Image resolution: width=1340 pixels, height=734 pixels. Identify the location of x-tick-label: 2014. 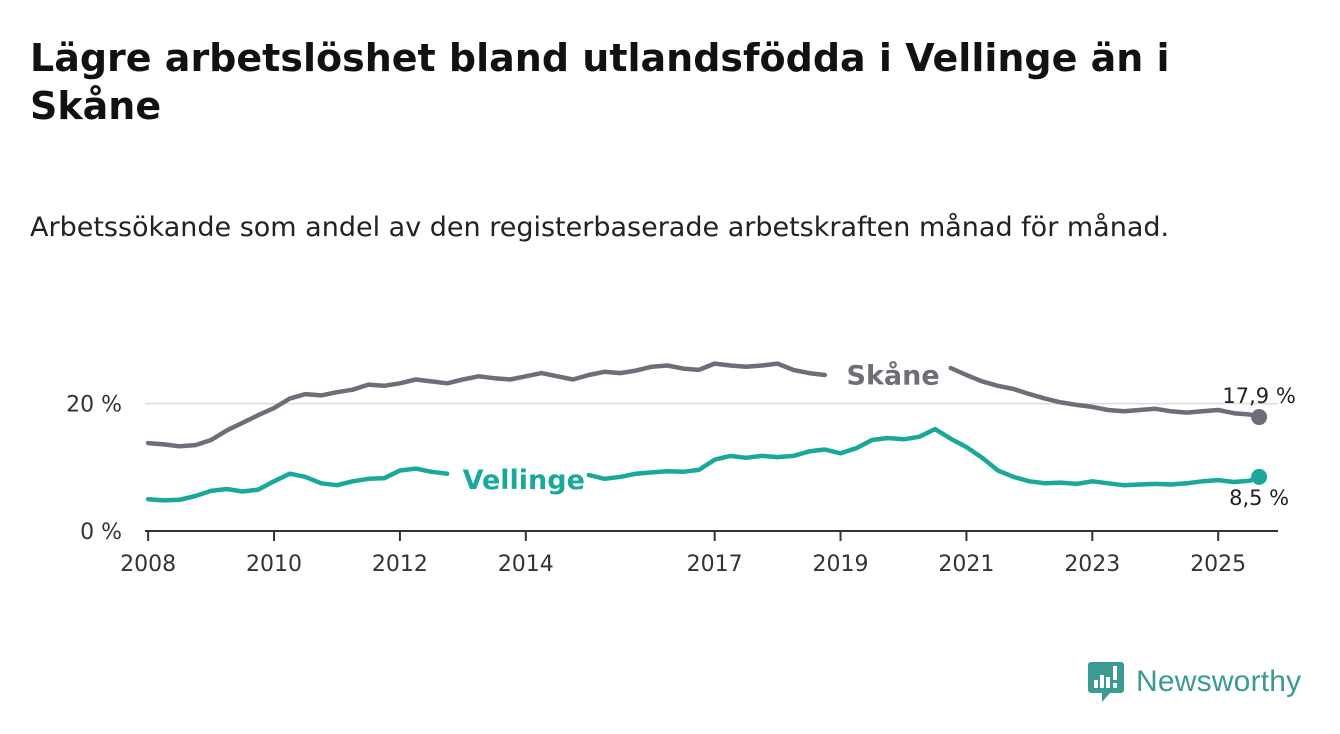
(526, 564).